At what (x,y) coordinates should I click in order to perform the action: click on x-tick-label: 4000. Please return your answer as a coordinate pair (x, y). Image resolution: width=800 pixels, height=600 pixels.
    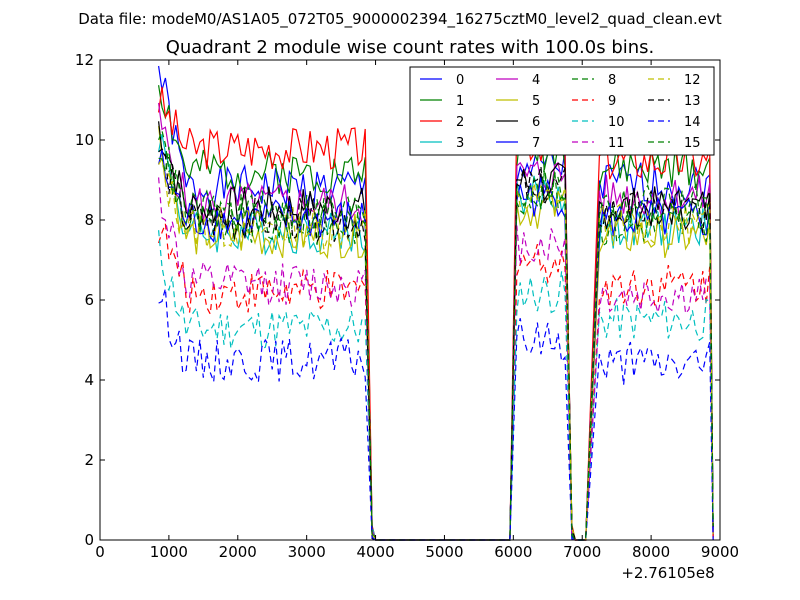
    Looking at the image, I should click on (375, 552).